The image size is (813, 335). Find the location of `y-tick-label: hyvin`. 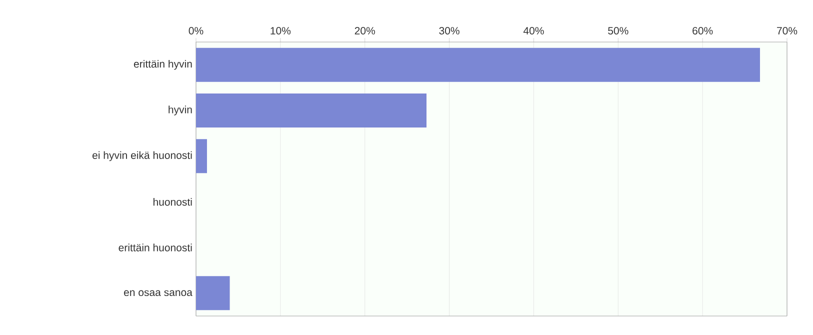

y-tick-label: hyvin is located at coordinates (180, 111).